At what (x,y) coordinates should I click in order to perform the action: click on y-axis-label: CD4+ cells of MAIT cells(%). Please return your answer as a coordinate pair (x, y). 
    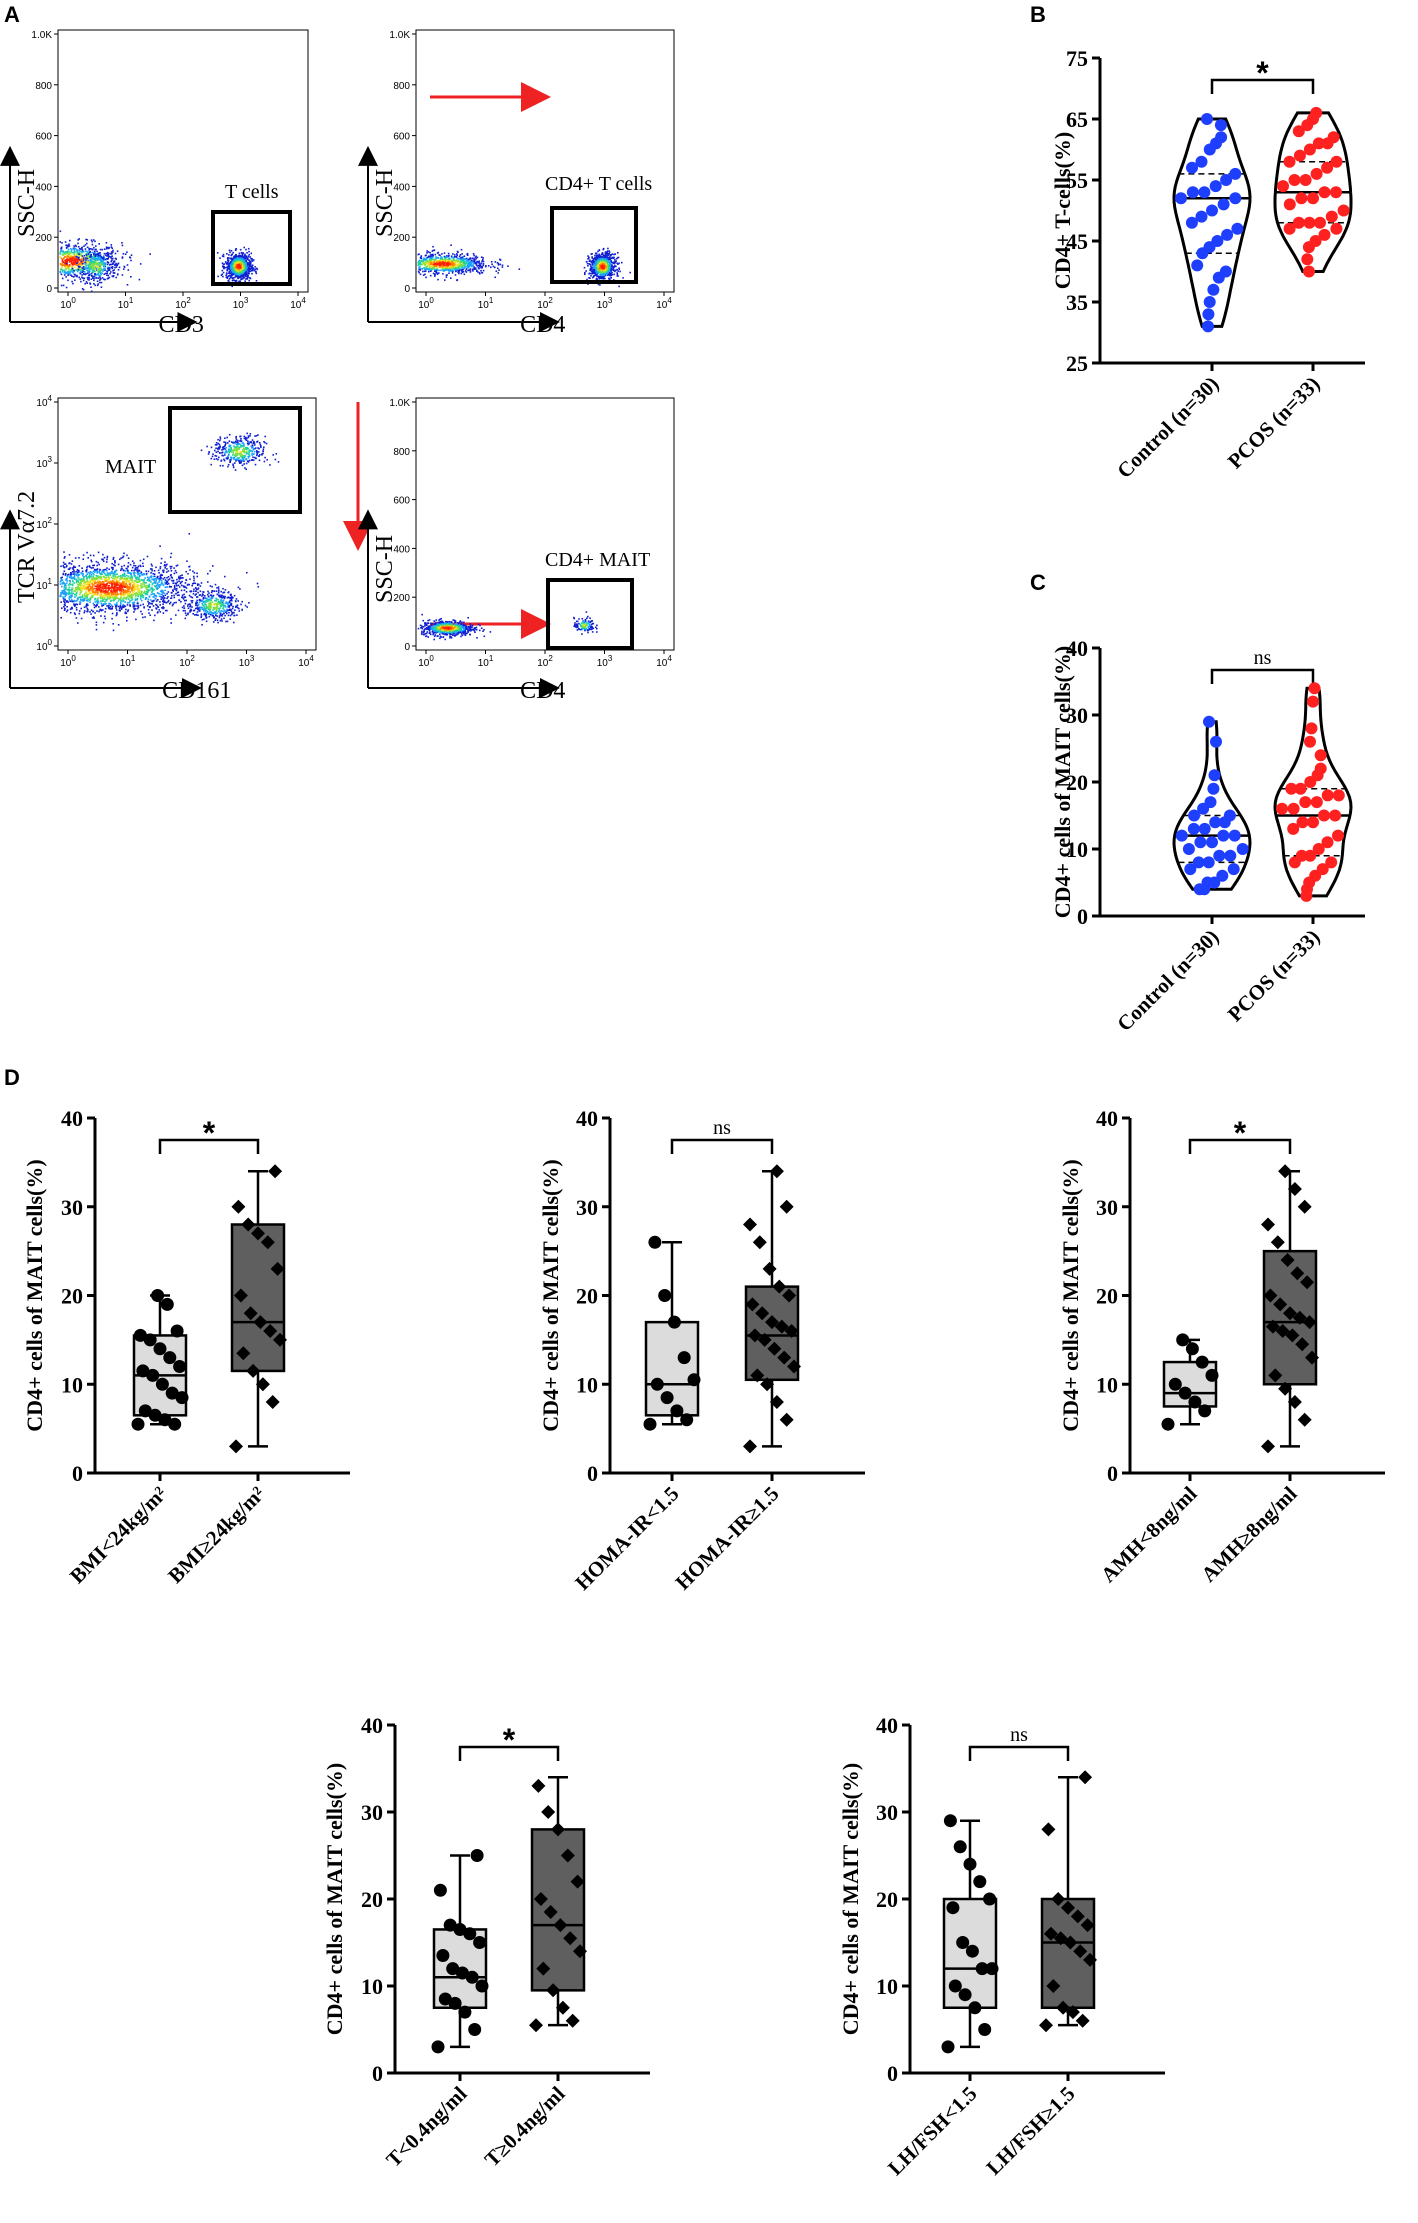
    Looking at the image, I should click on (850, 1899).